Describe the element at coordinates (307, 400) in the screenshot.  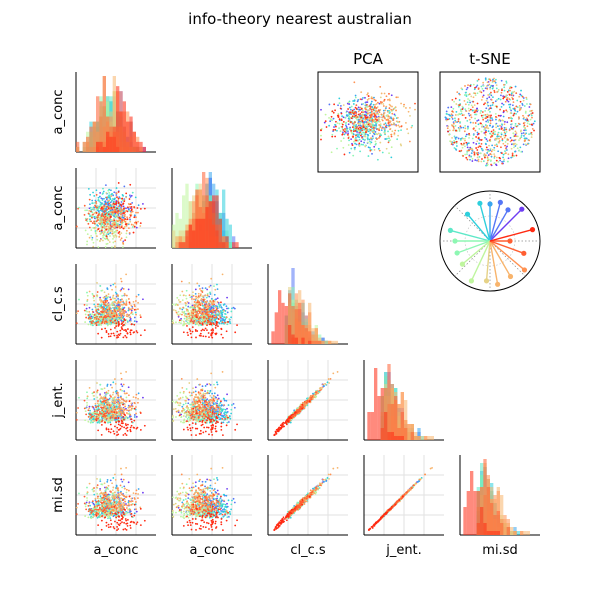
I see `scatter-panel` at that location.